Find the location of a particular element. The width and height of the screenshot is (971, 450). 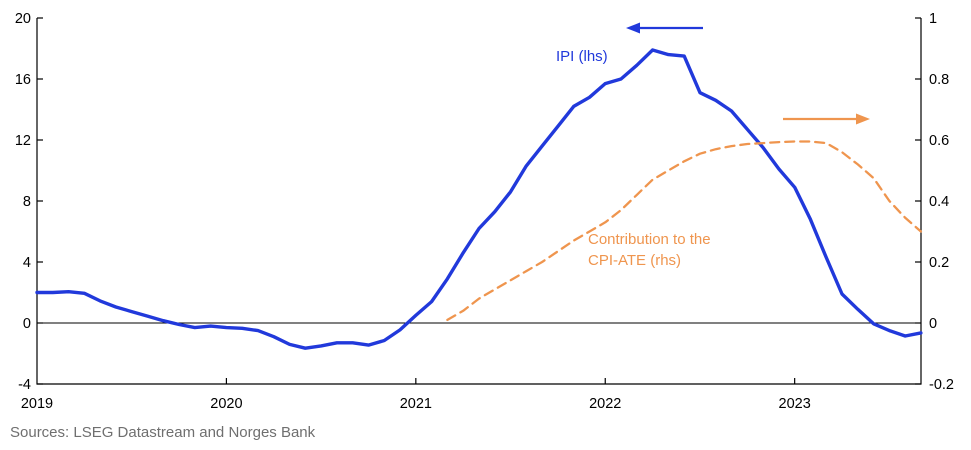

left-axis-tick-label: 0 is located at coordinates (27, 324).